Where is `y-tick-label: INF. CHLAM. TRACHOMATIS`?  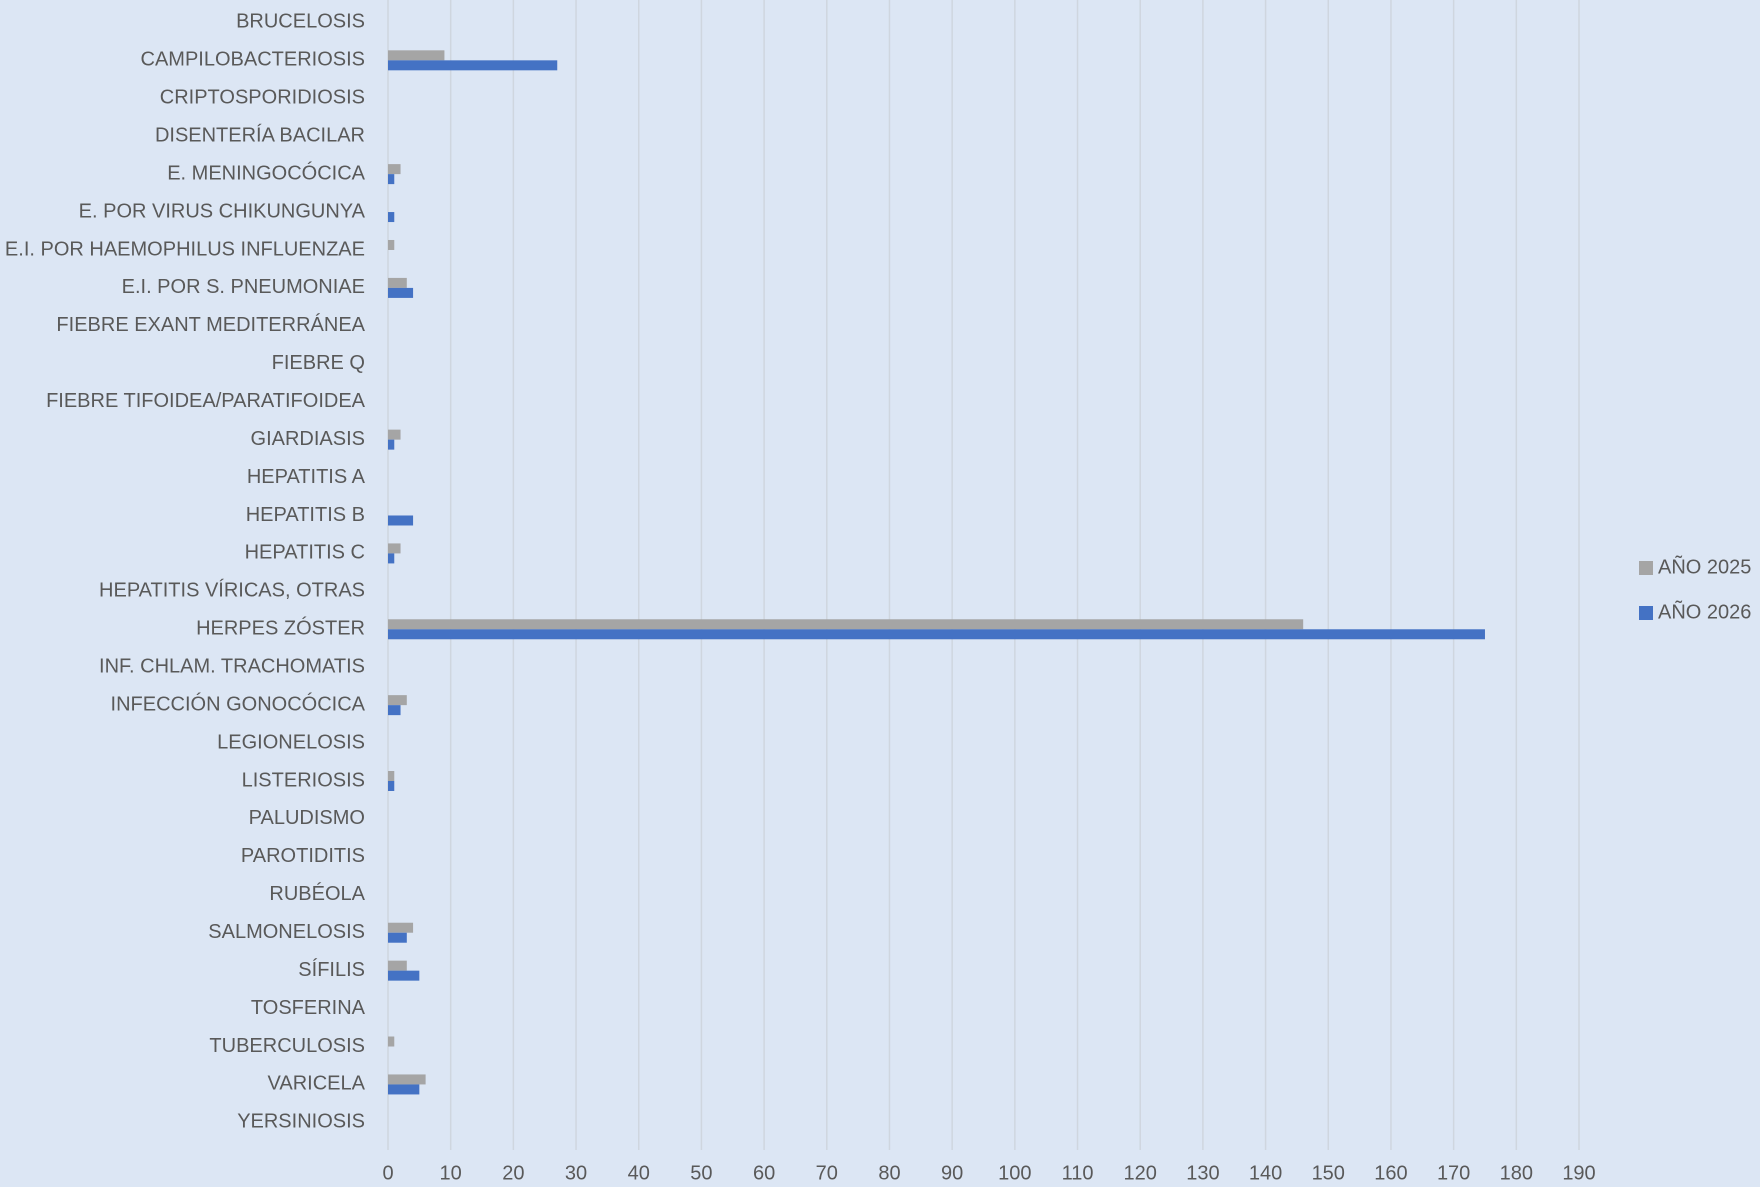 y-tick-label: INF. CHLAM. TRACHOMATIS is located at coordinates (232, 666).